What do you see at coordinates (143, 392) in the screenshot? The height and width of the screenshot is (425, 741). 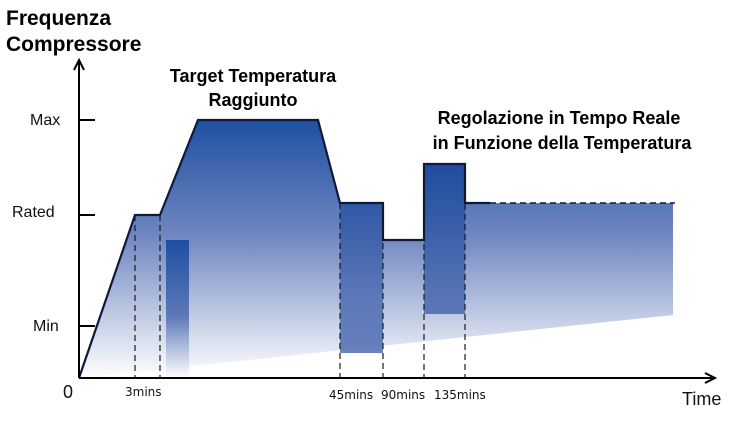 I see `x-label-3mins: 3mins` at bounding box center [143, 392].